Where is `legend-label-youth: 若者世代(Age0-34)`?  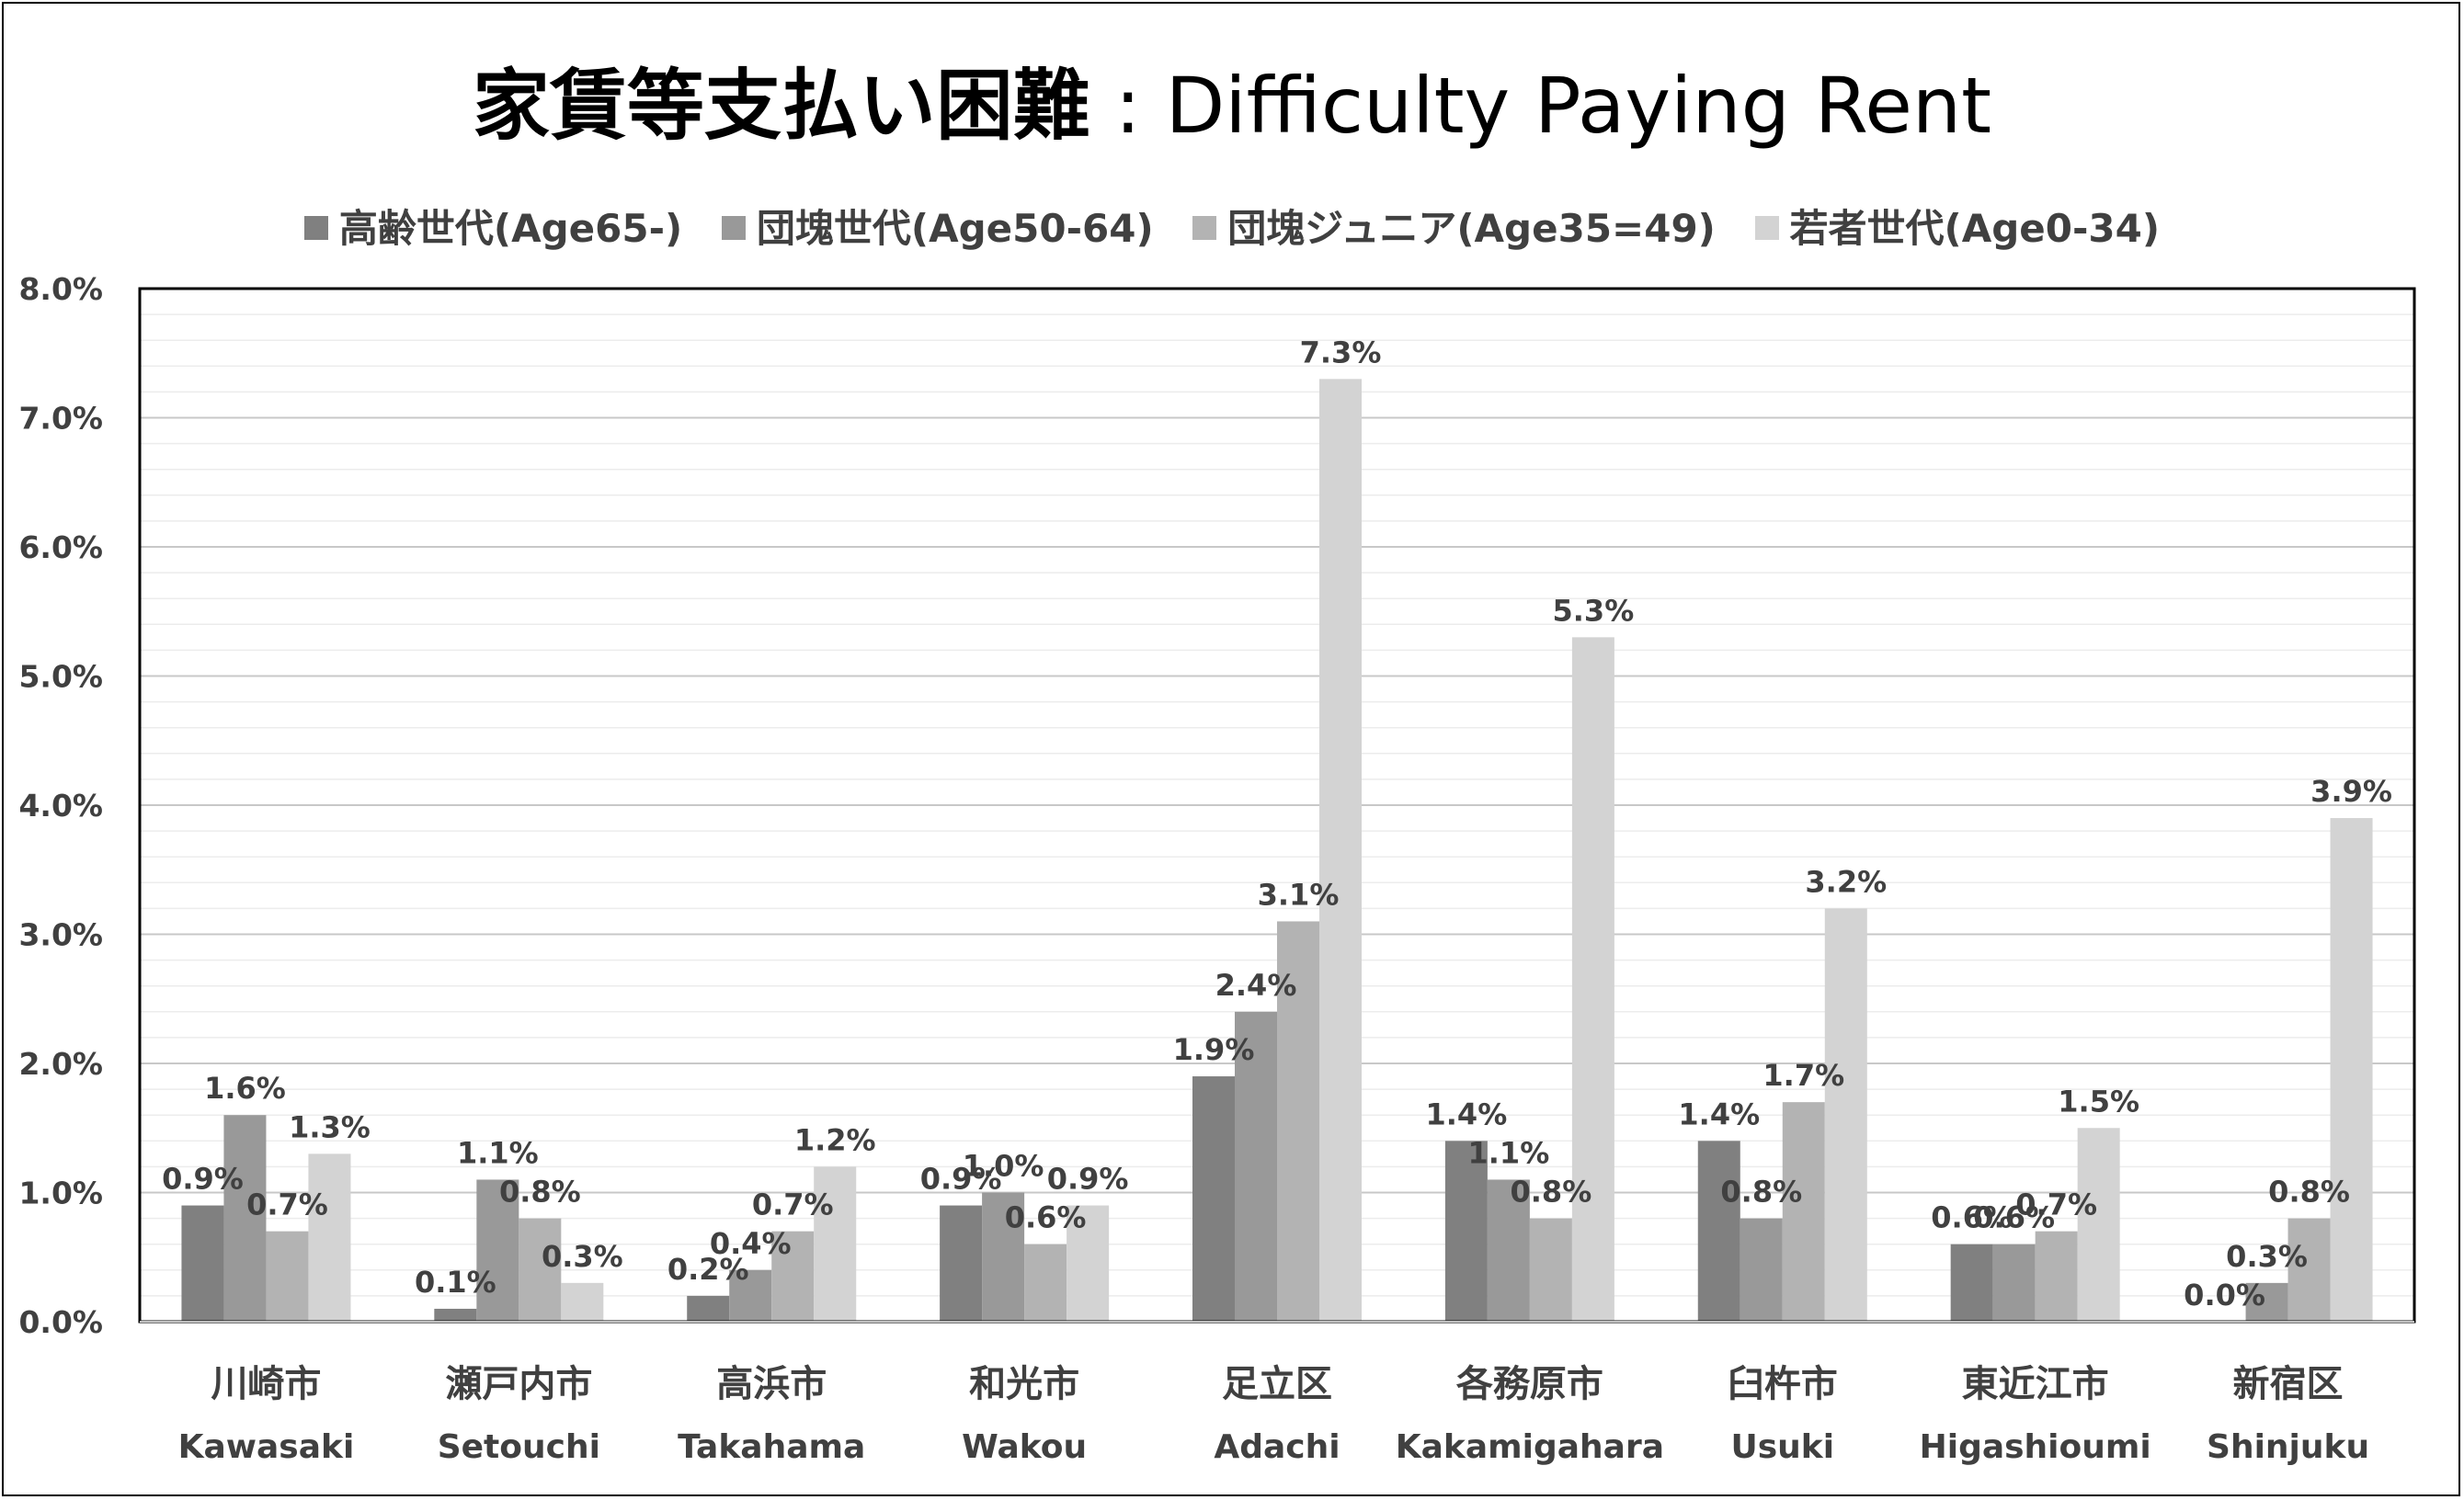
legend-label-youth: 若者世代(Age0-34) is located at coordinates (1975, 228).